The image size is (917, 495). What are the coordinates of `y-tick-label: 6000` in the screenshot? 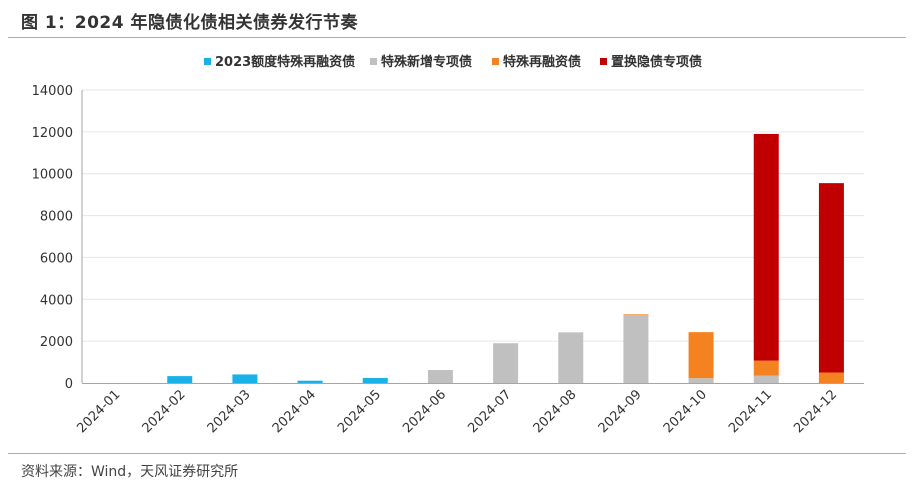 It's located at (56, 258).